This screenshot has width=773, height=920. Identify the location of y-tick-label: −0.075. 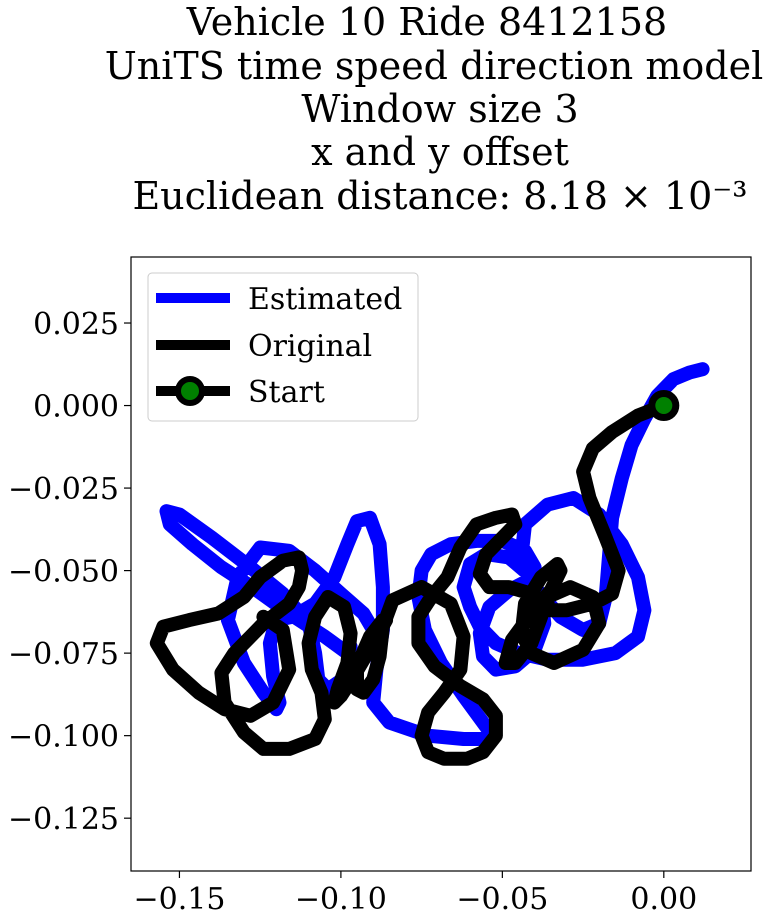
(63, 654).